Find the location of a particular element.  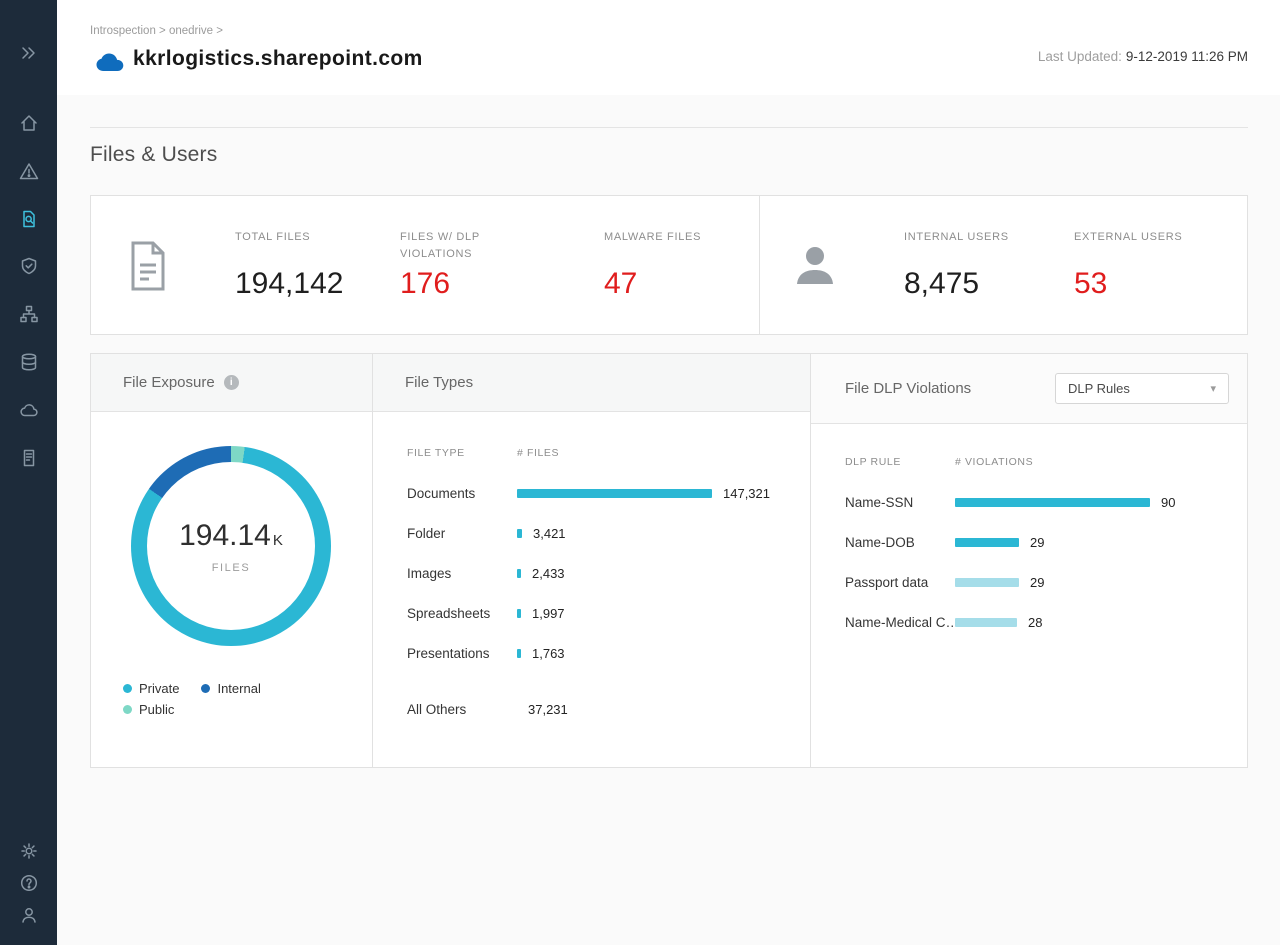

dropdown-selected-value: DLP Rules is located at coordinates (1099, 388).